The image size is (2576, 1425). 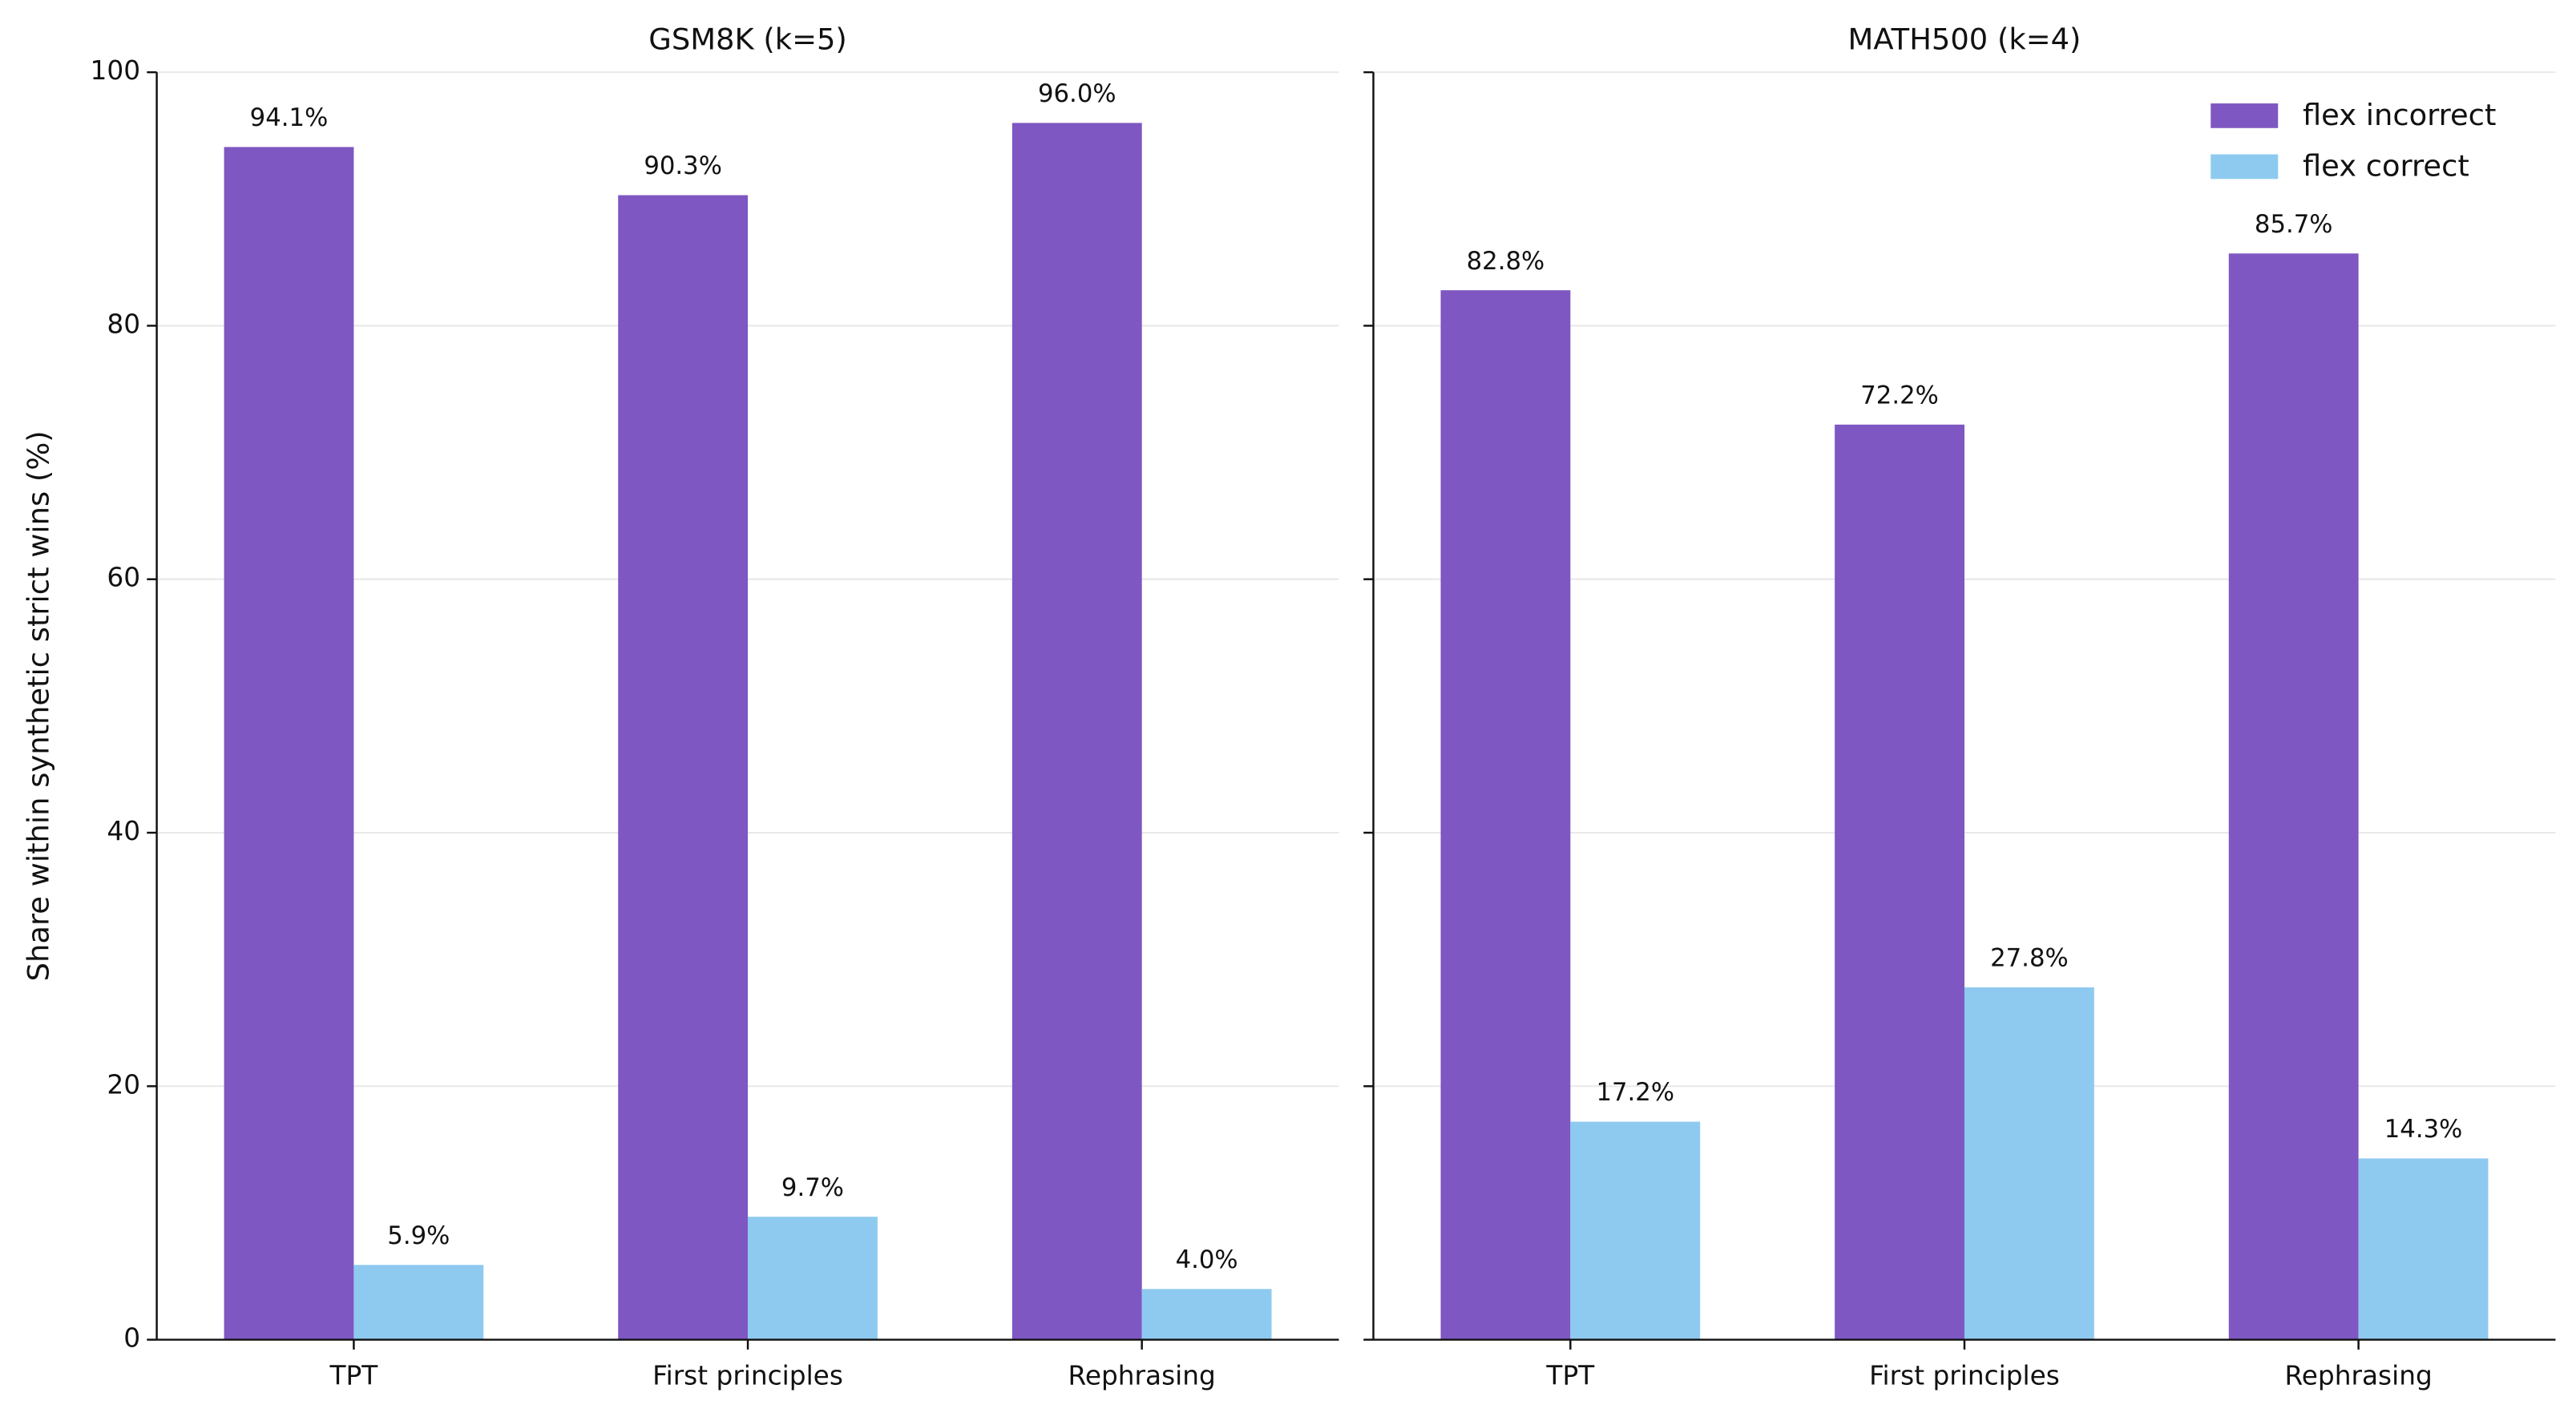 What do you see at coordinates (812, 1187) in the screenshot?
I see `value-label: 9.7%` at bounding box center [812, 1187].